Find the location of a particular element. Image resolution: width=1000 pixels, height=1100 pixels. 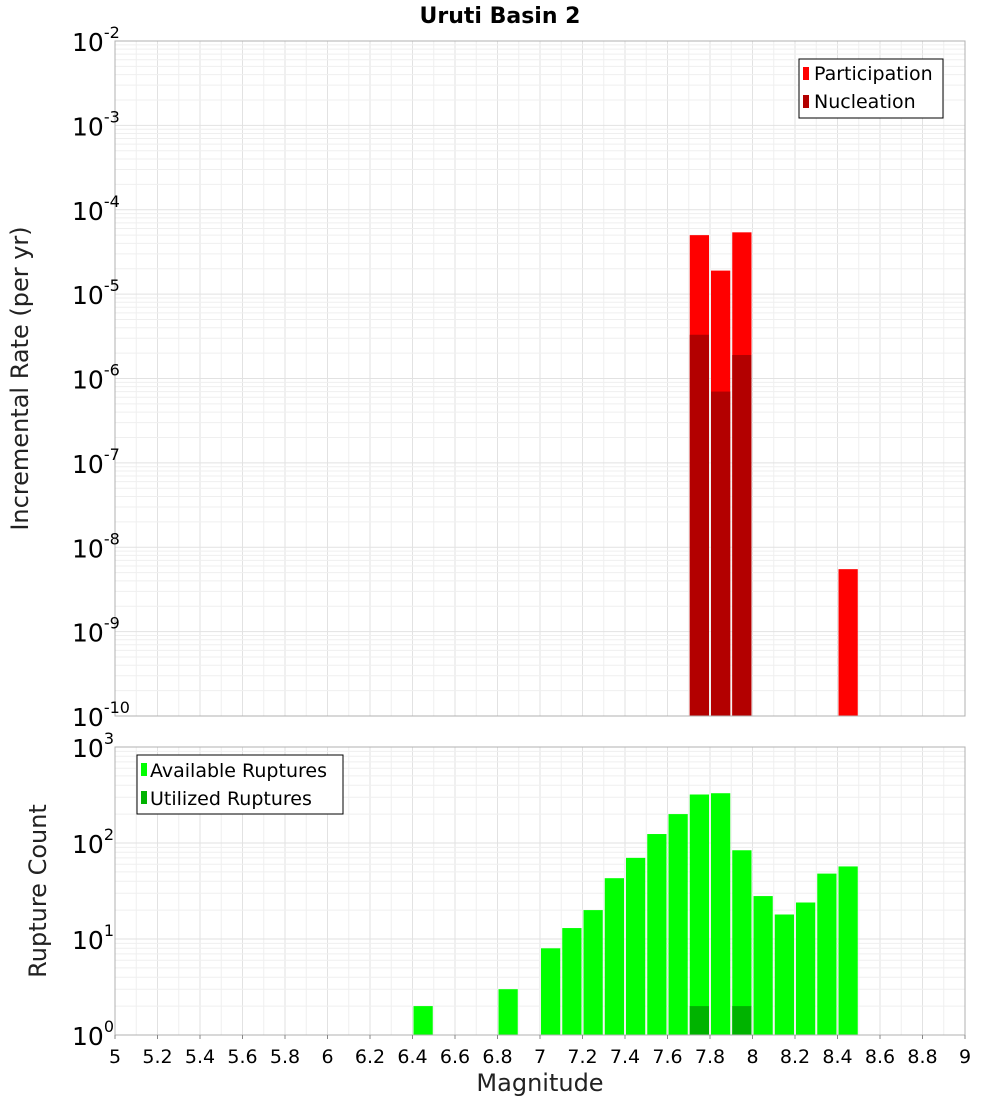

x-tick-label: 8 is located at coordinates (752, 1057).